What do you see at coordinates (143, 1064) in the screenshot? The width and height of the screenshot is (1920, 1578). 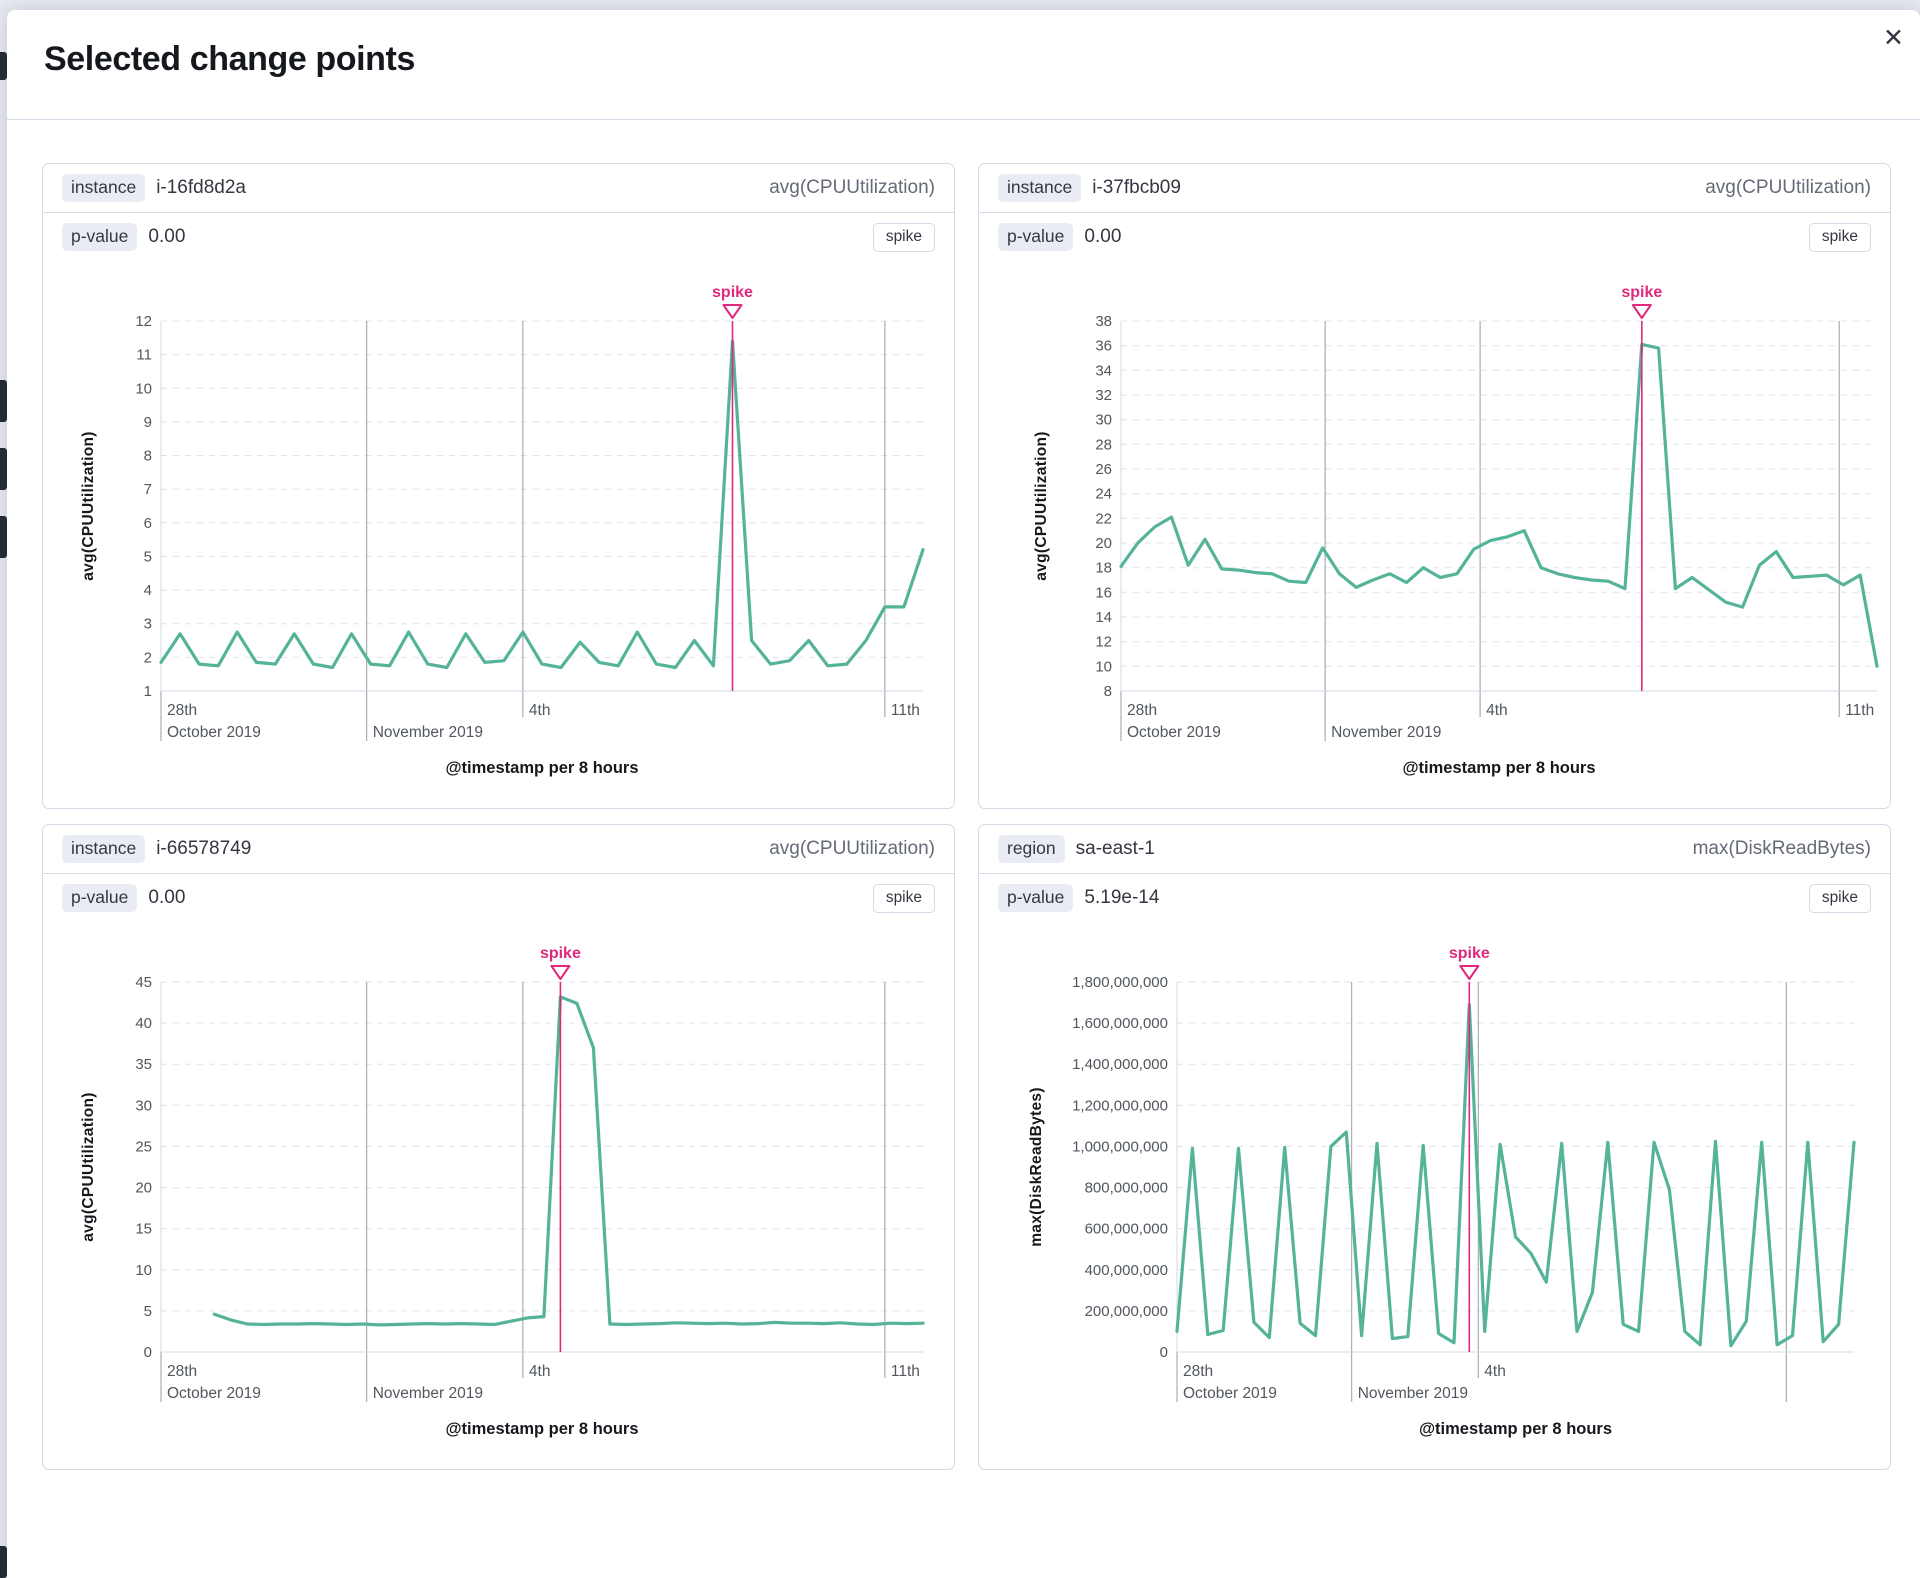 I see `svg-text: 35` at bounding box center [143, 1064].